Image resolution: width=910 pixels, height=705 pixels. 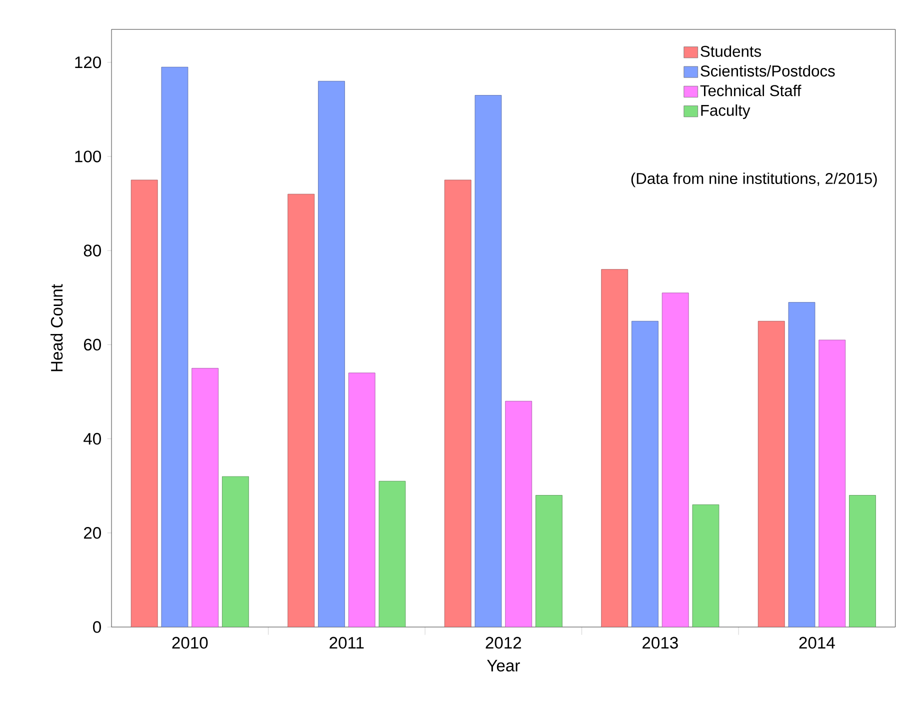 I want to click on legend-label: Scientists/Postdocs, so click(x=767, y=70).